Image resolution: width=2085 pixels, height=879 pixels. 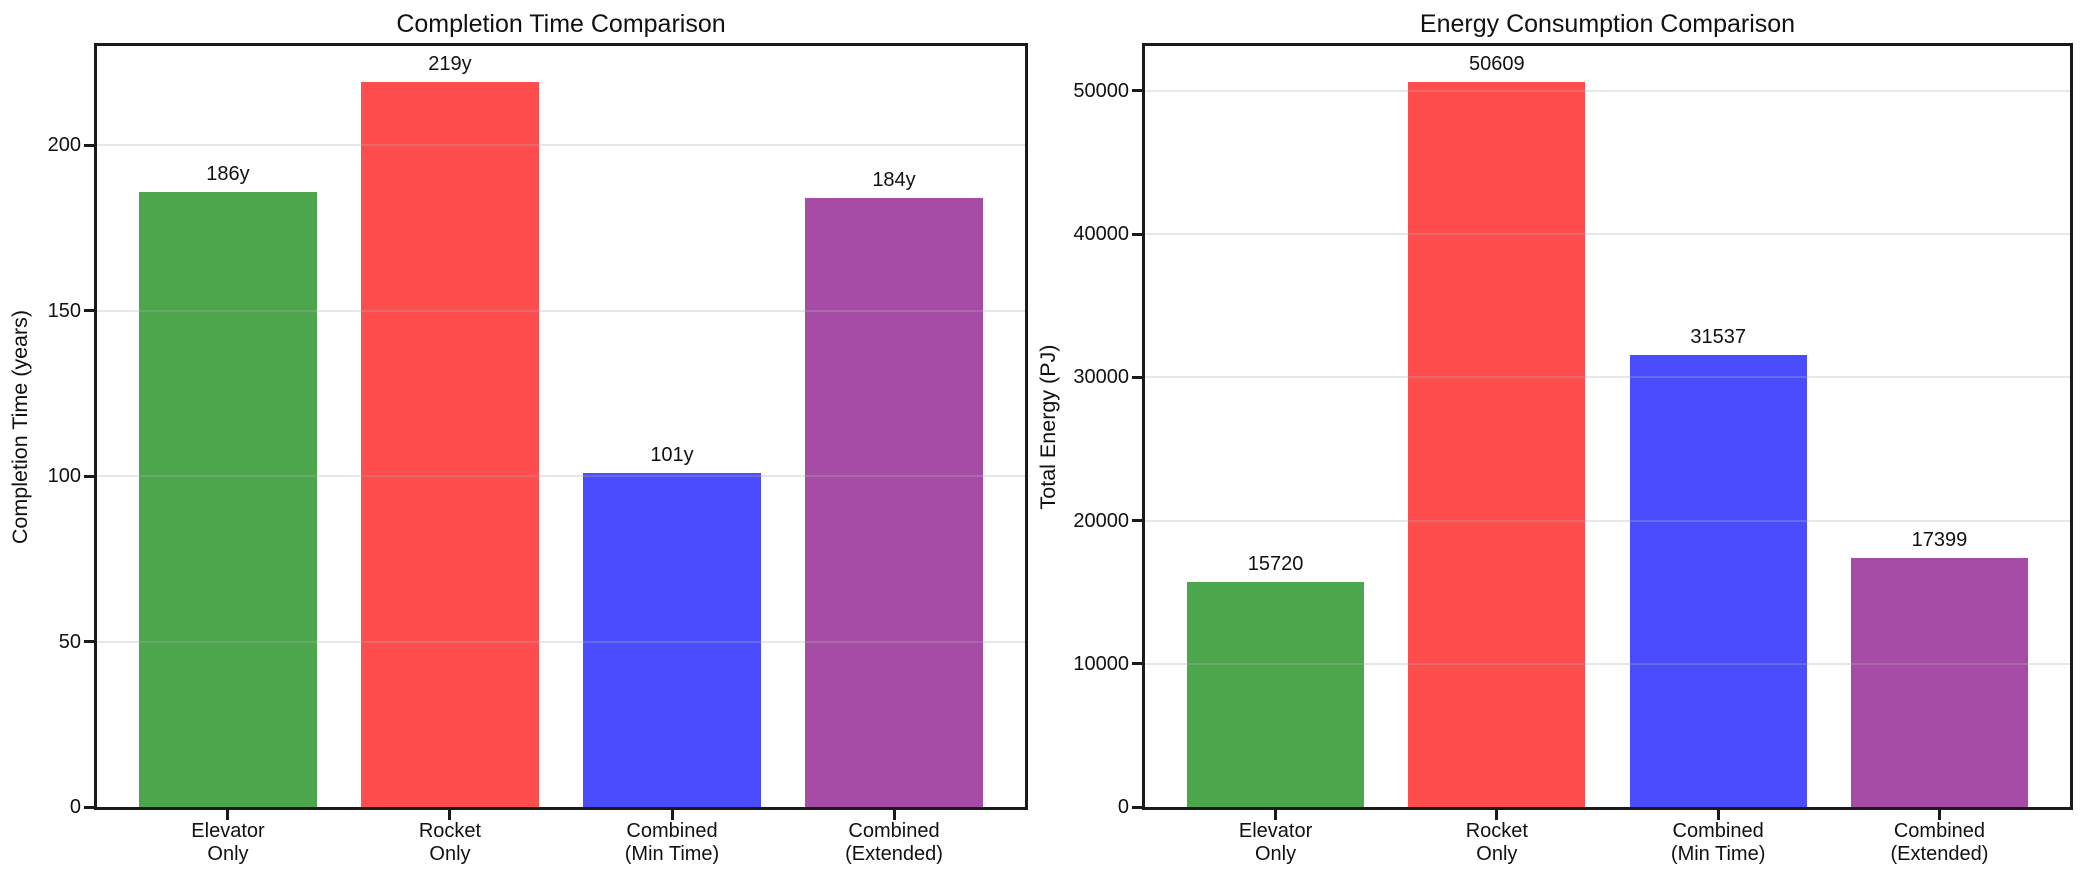 What do you see at coordinates (1718, 337) in the screenshot?
I see `bar-value-label: 31537` at bounding box center [1718, 337].